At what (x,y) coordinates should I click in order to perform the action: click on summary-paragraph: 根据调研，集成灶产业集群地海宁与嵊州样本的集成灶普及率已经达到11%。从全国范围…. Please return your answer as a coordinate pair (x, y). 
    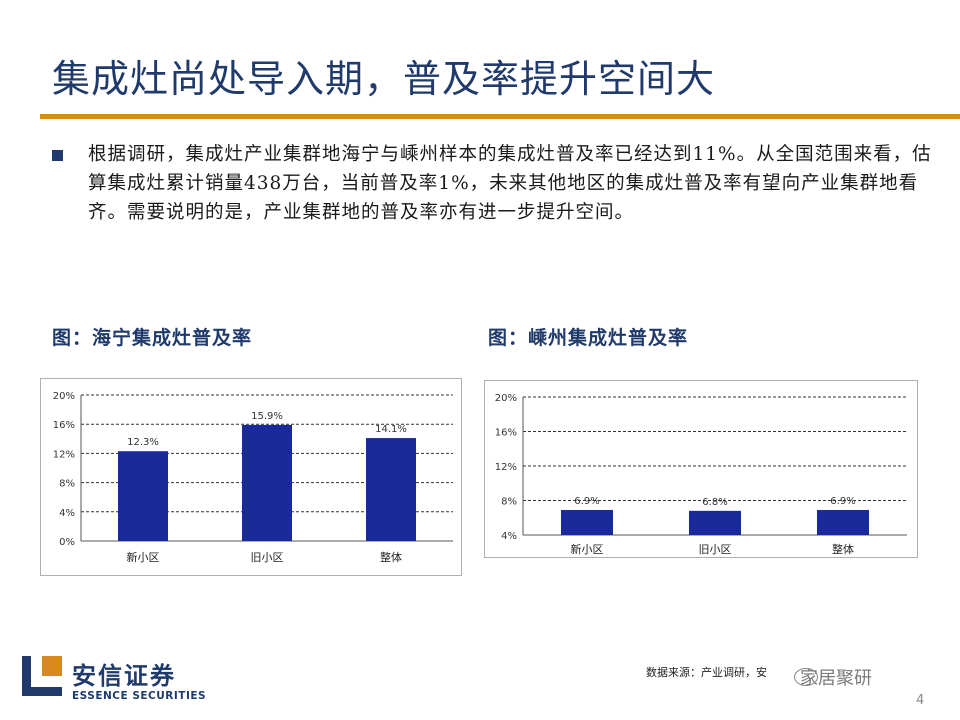
    Looking at the image, I should click on (510, 183).